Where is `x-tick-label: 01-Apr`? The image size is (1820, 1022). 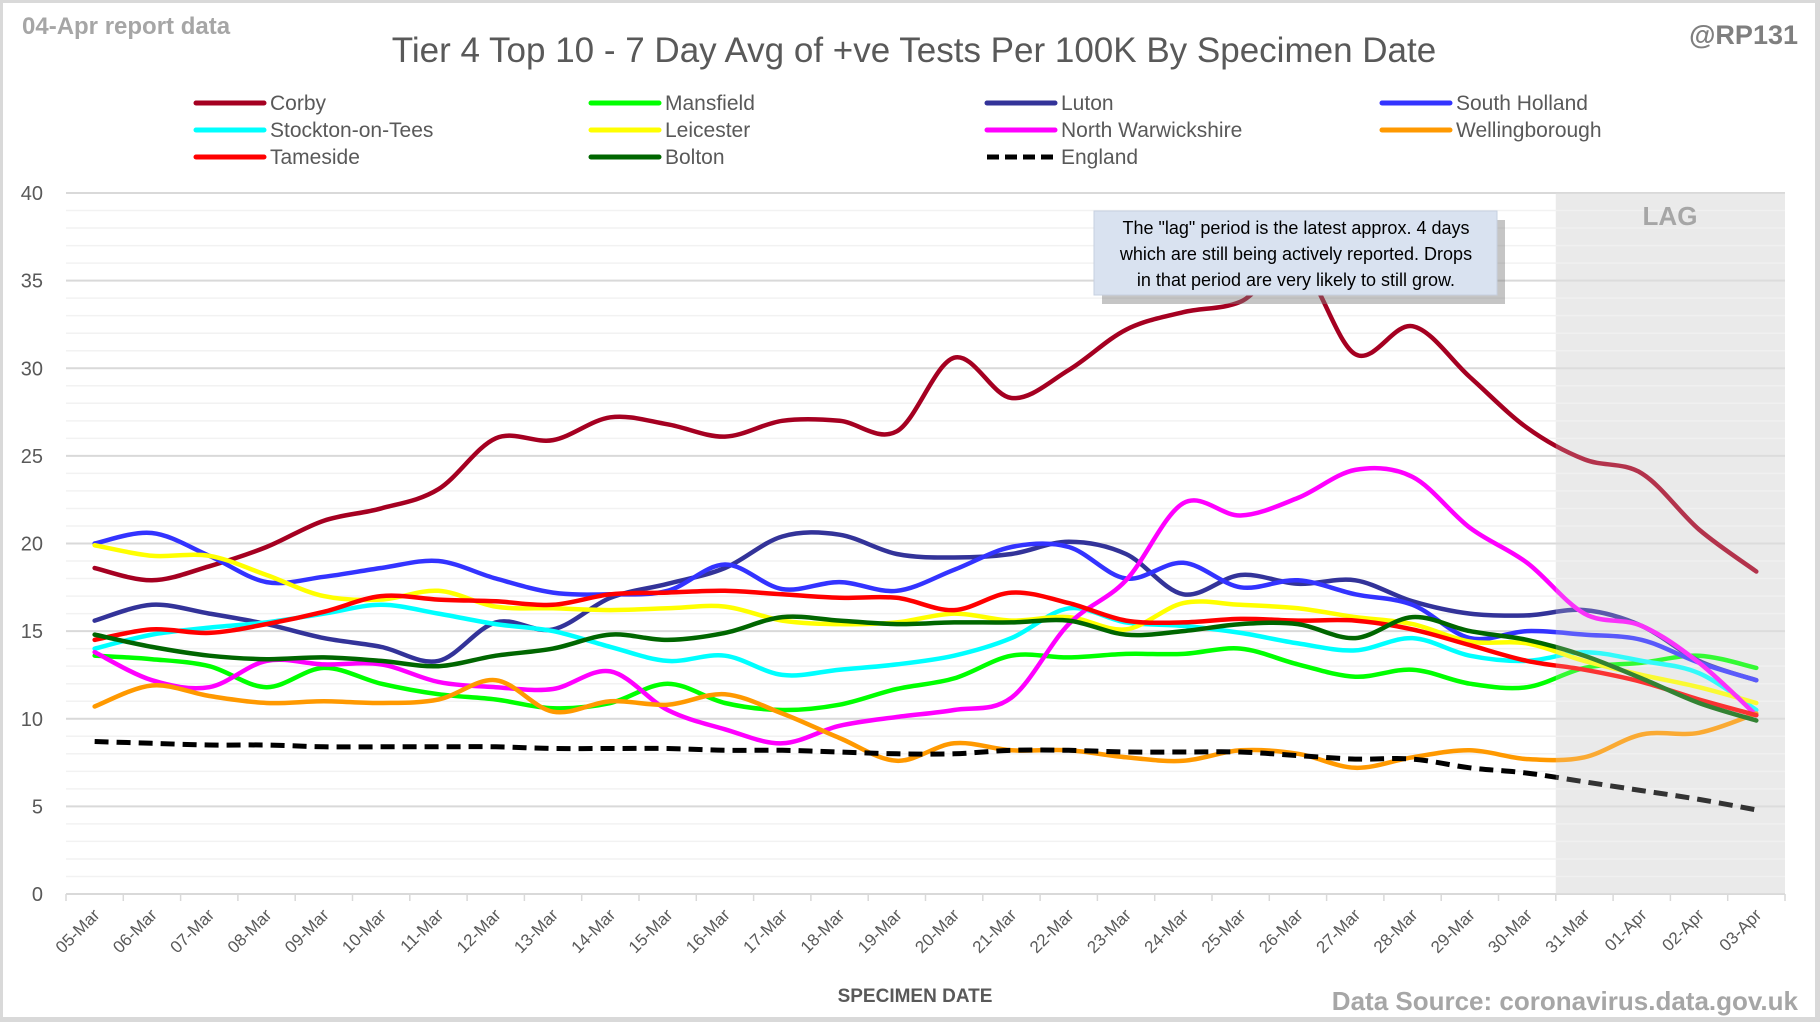
x-tick-label: 01-Apr is located at coordinates (1626, 930).